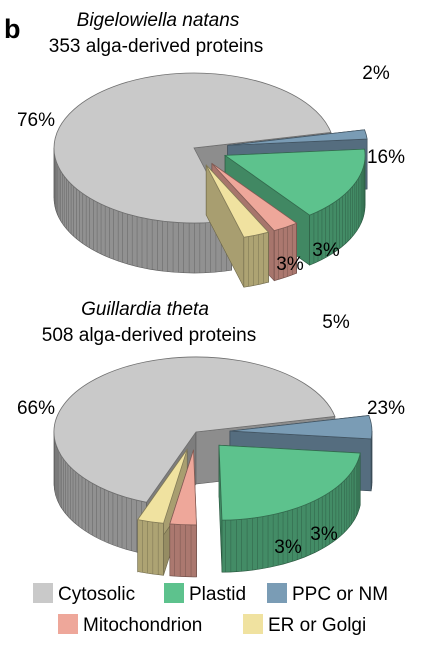 This screenshot has height=652, width=422. I want to click on chart-title: Guillardia theta, so click(145, 309).